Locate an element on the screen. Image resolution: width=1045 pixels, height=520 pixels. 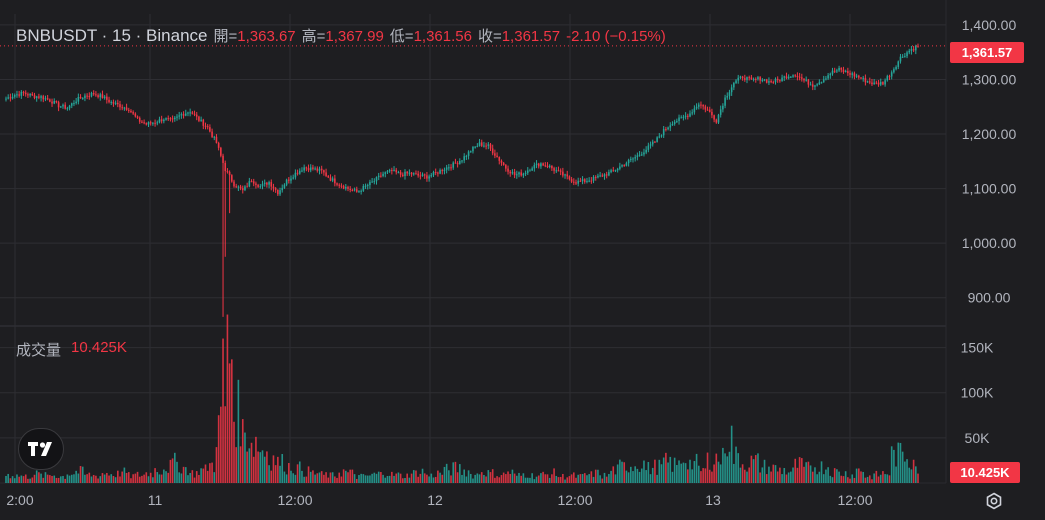
gear-icon is located at coordinates (994, 501).